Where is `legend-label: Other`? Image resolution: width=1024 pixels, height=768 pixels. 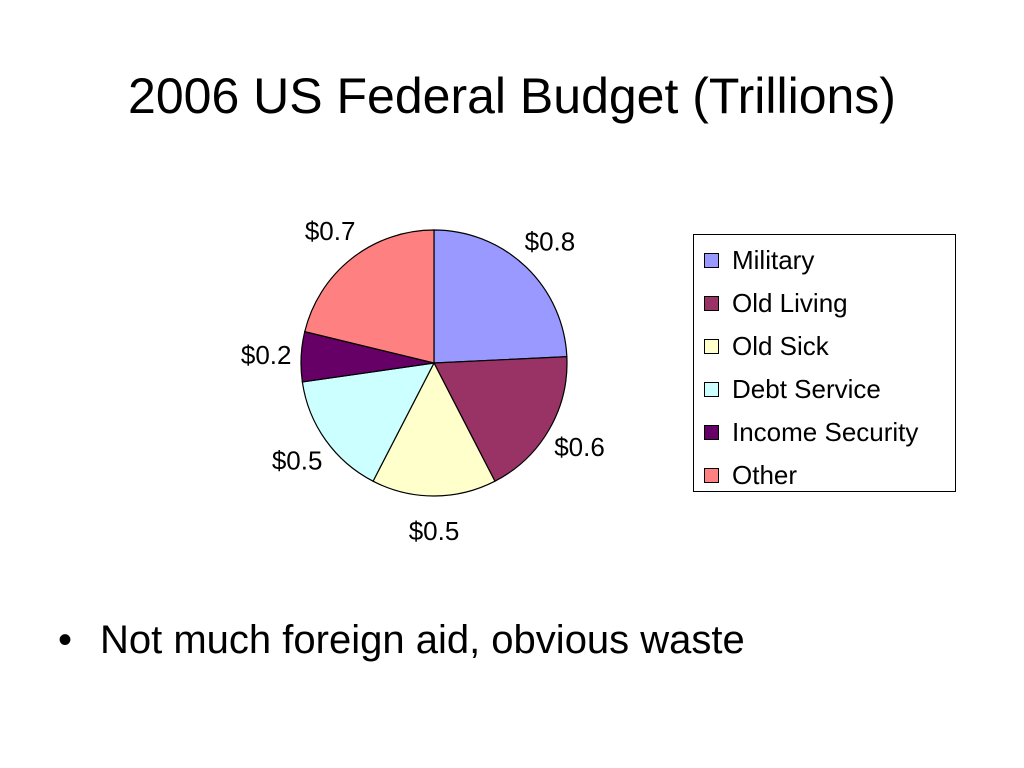
legend-label: Other is located at coordinates (765, 474).